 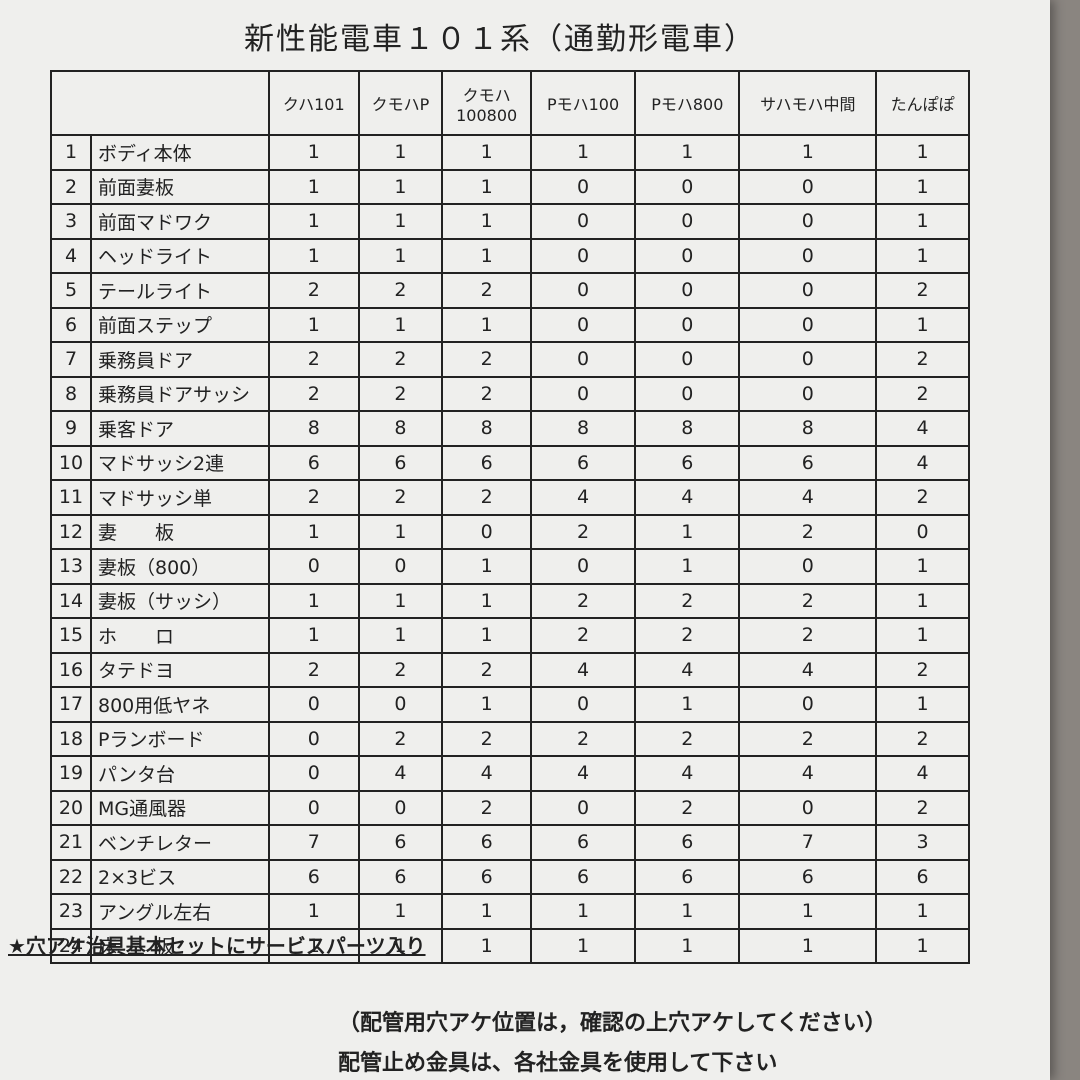 I want to click on table-row: 10 マドサッシ2連 6 6 6 6 6 6 4, so click(x=510, y=462).